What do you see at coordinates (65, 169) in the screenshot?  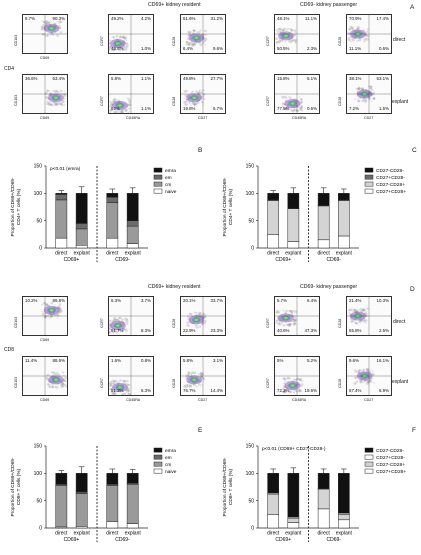 I see `significance-annotation: p<0.01 (emra)` at bounding box center [65, 169].